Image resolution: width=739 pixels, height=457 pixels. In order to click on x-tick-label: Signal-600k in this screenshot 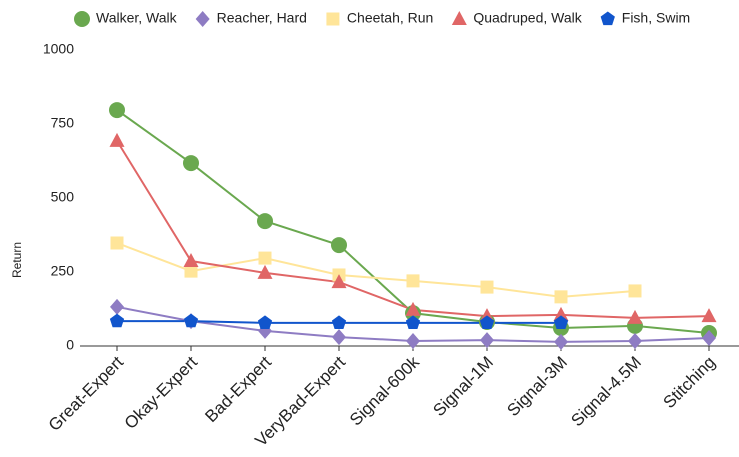, I will do `click(384, 390)`.